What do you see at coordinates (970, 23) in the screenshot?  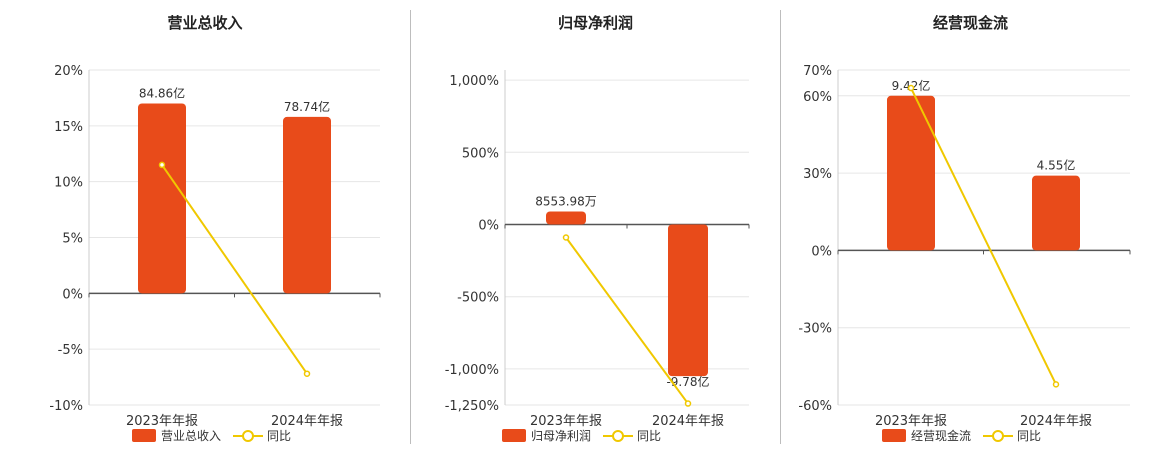 I see `chart-title: 经营现金流` at bounding box center [970, 23].